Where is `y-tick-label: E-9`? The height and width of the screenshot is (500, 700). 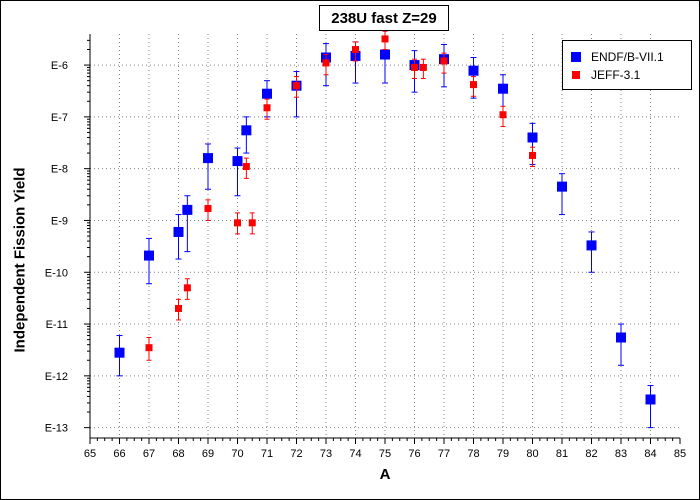
y-tick-label: E-9 is located at coordinates (59, 221).